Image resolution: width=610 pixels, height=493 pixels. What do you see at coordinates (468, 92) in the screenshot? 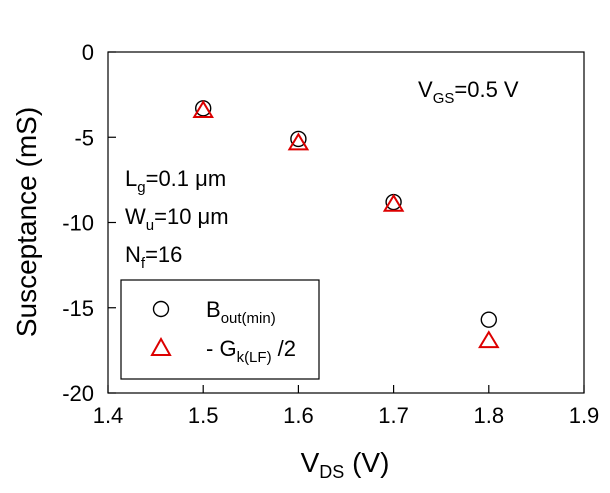
I see `annotation-vgs: VGS=0.5 V` at bounding box center [468, 92].